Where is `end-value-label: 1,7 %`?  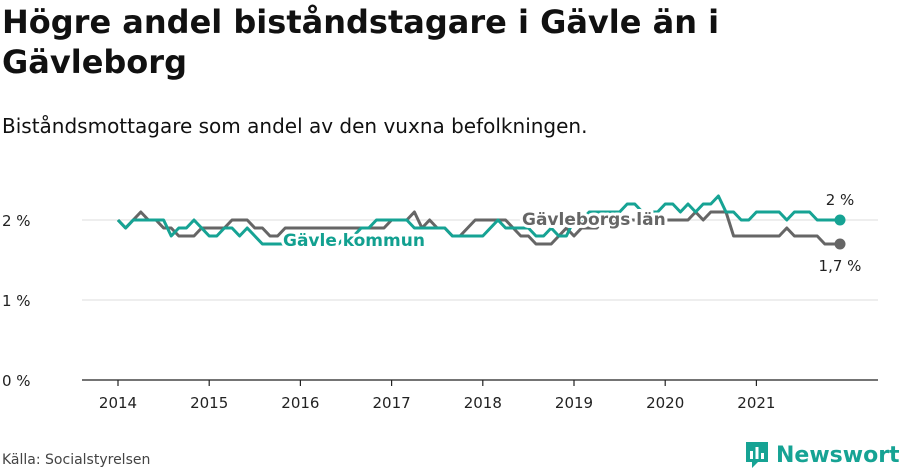 end-value-label: 1,7 % is located at coordinates (840, 266).